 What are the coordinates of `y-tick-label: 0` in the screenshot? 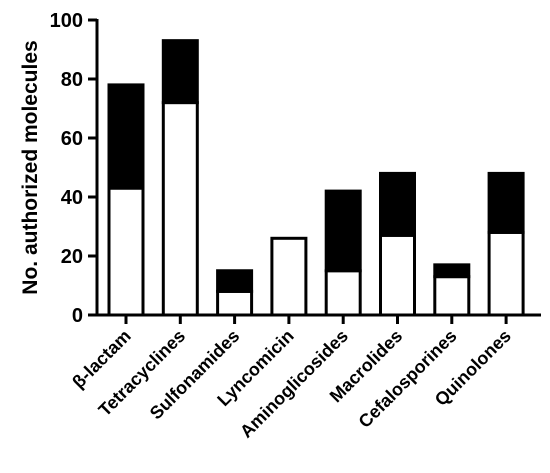 It's located at (77, 316).